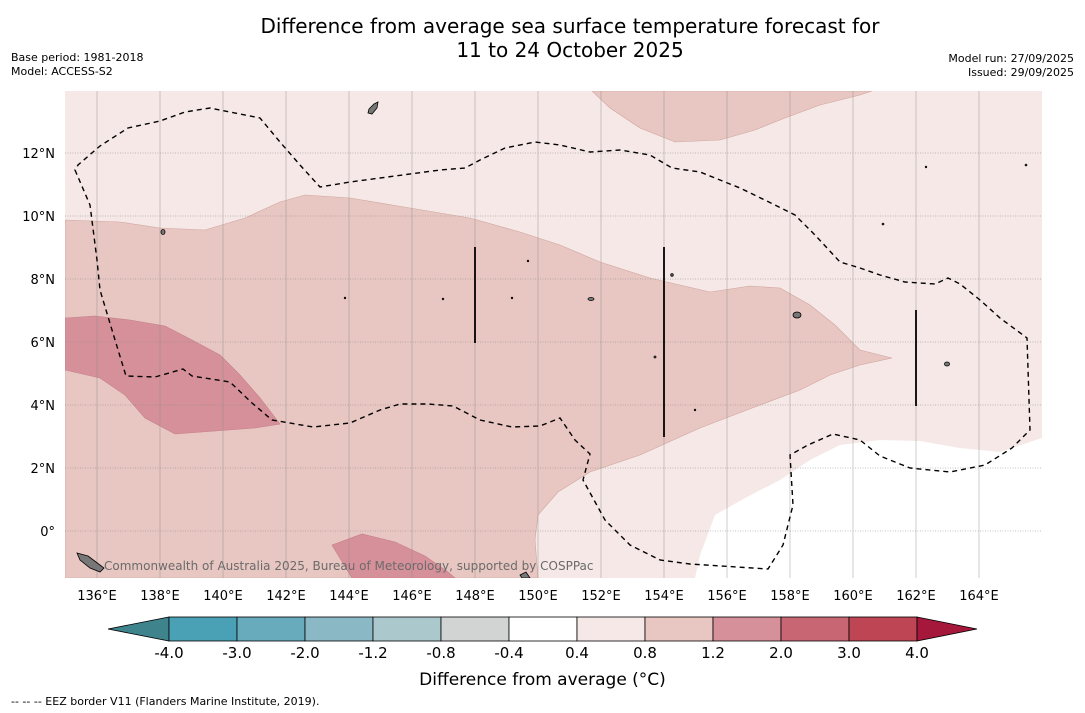 The height and width of the screenshot is (713, 1085). What do you see at coordinates (304, 653) in the screenshot?
I see `colorbar-tick-label: -2.0` at bounding box center [304, 653].